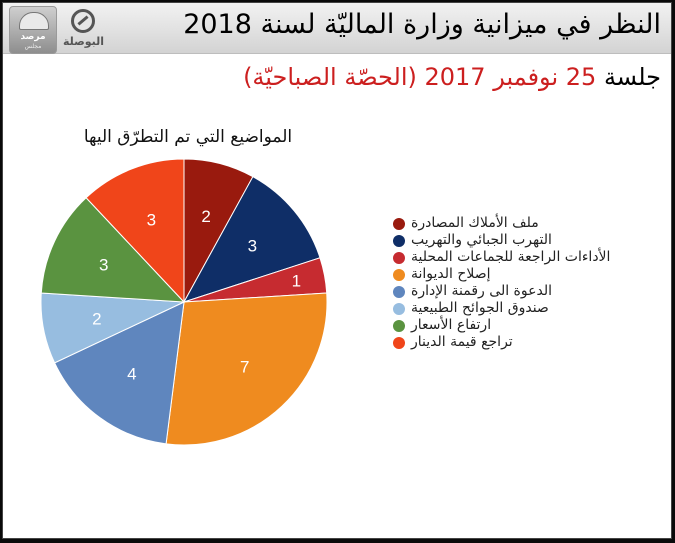 This screenshot has width=675, height=543. I want to click on logo-left-subtext: مجلس, so click(33, 46).